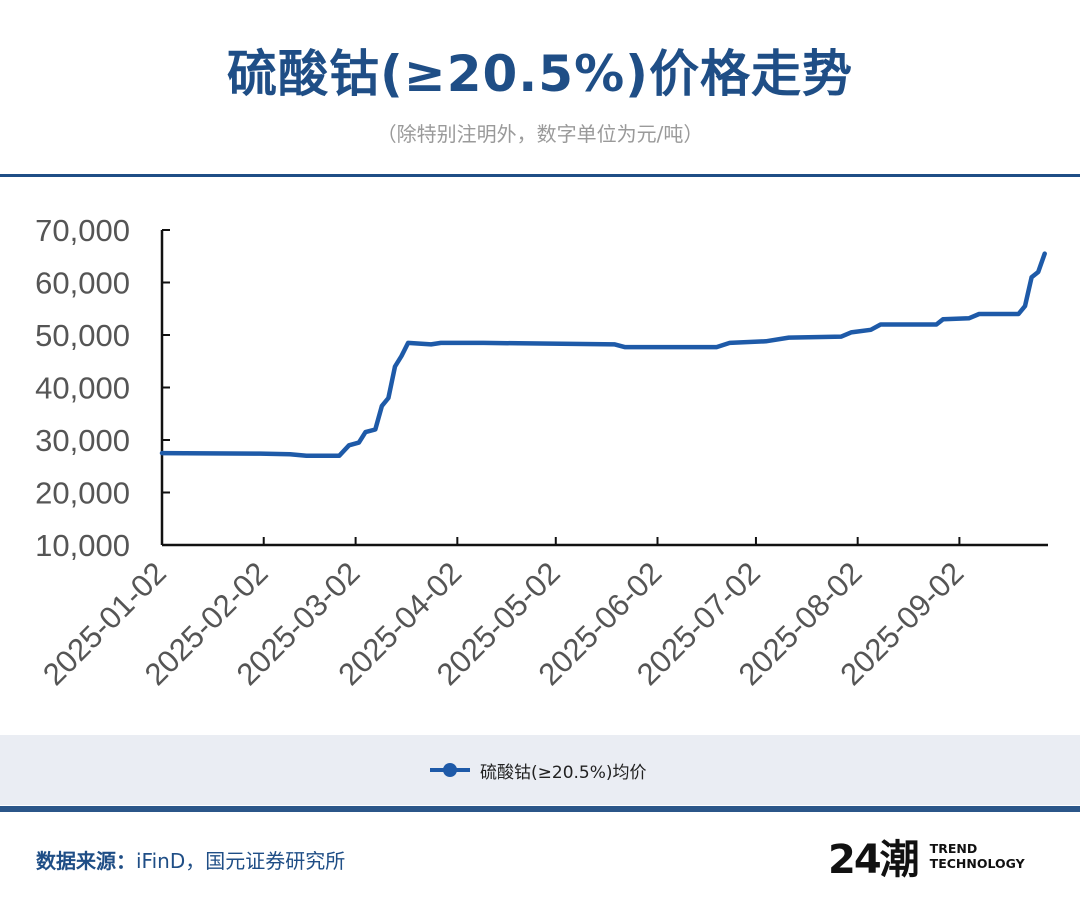 This screenshot has width=1080, height=908. What do you see at coordinates (82, 335) in the screenshot?
I see `y-tick-label: 50,000` at bounding box center [82, 335].